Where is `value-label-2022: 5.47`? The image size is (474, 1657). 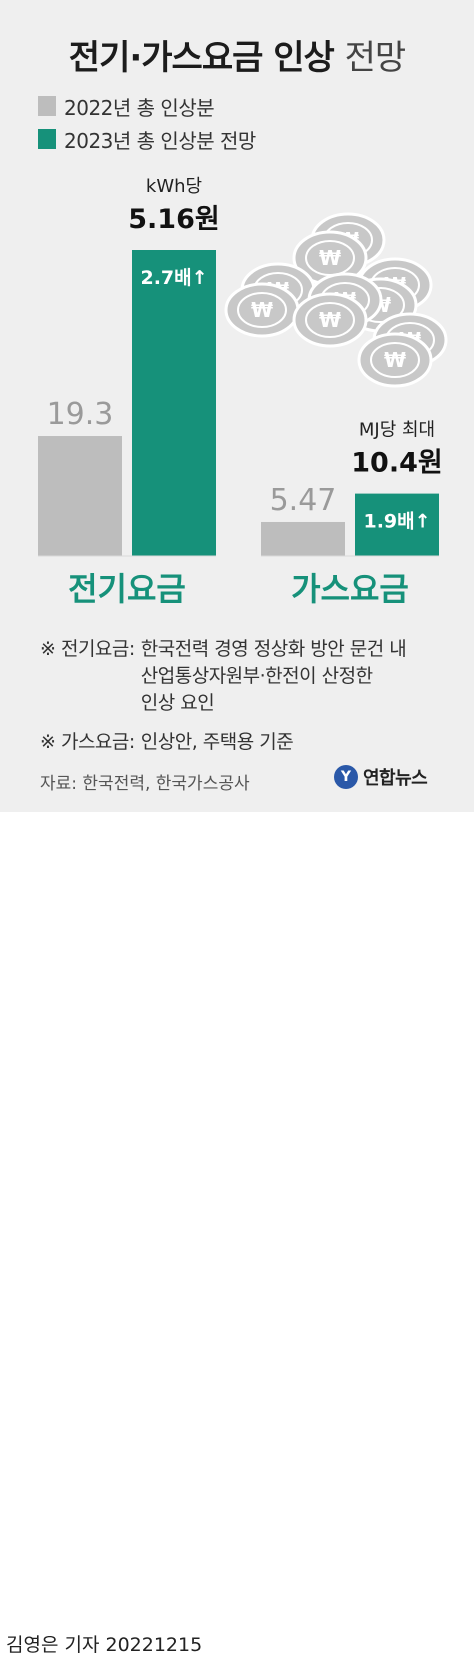 value-label-2022: 5.47 is located at coordinates (303, 500).